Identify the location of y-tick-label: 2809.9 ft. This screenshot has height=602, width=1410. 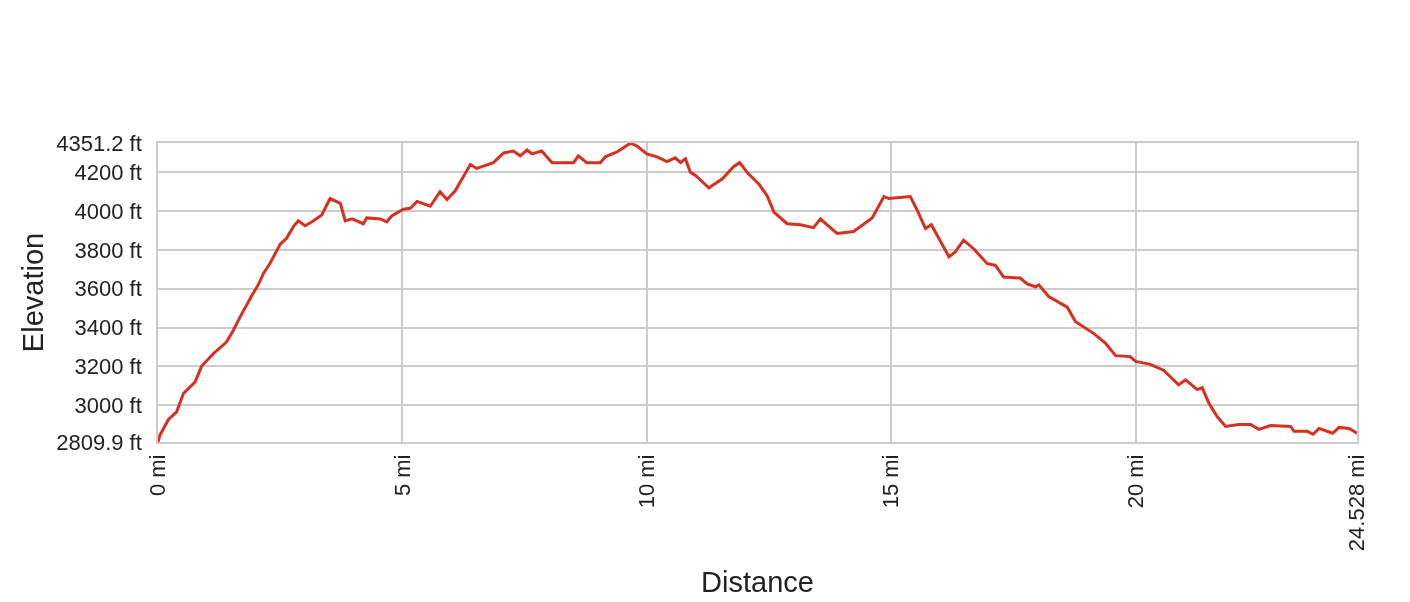
(99, 442).